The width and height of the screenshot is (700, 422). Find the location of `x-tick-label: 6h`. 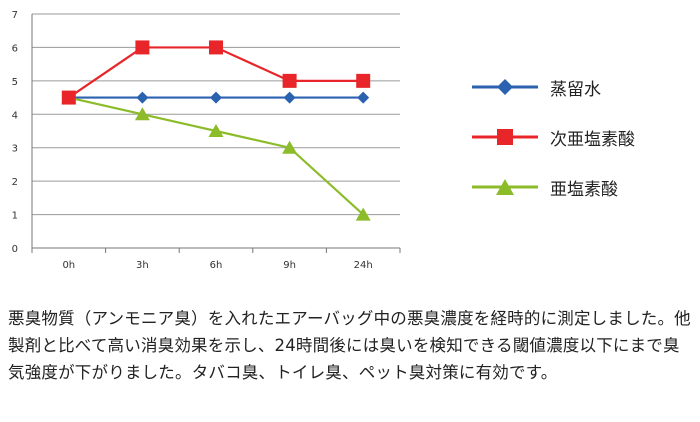

x-tick-label: 6h is located at coordinates (216, 265).